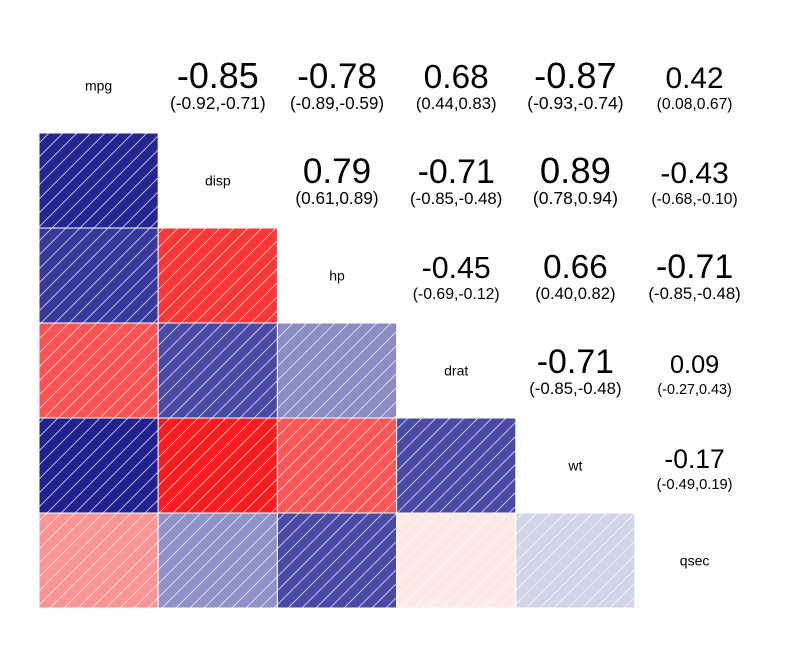 The width and height of the screenshot is (792, 648). I want to click on shade-cell-disp-mpg, so click(98, 180).